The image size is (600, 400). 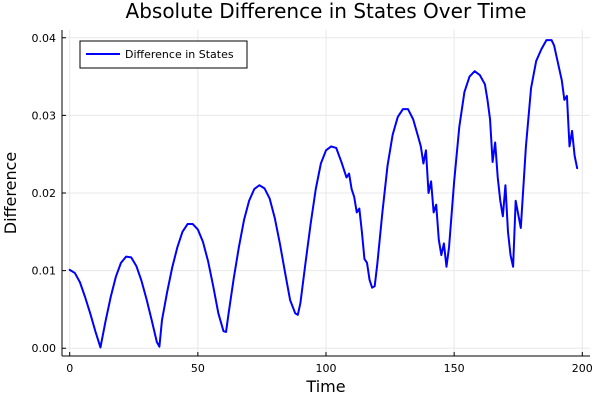 I want to click on x-ticks: 0 50 100 150 200, so click(x=329, y=363).